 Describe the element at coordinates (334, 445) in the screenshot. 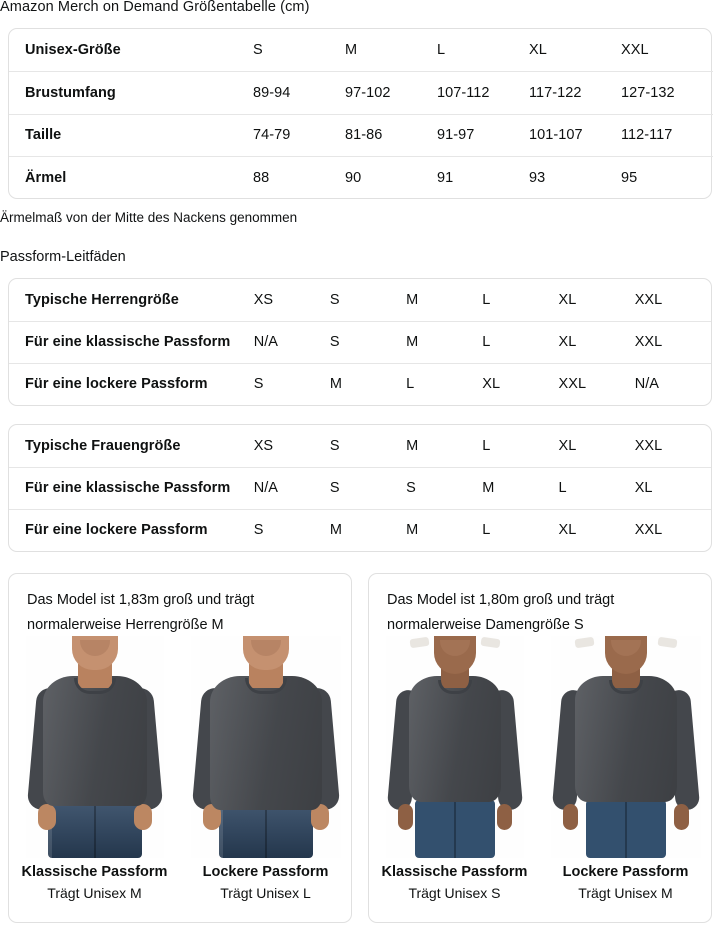

I see `cell-women-typical-2: S` at that location.